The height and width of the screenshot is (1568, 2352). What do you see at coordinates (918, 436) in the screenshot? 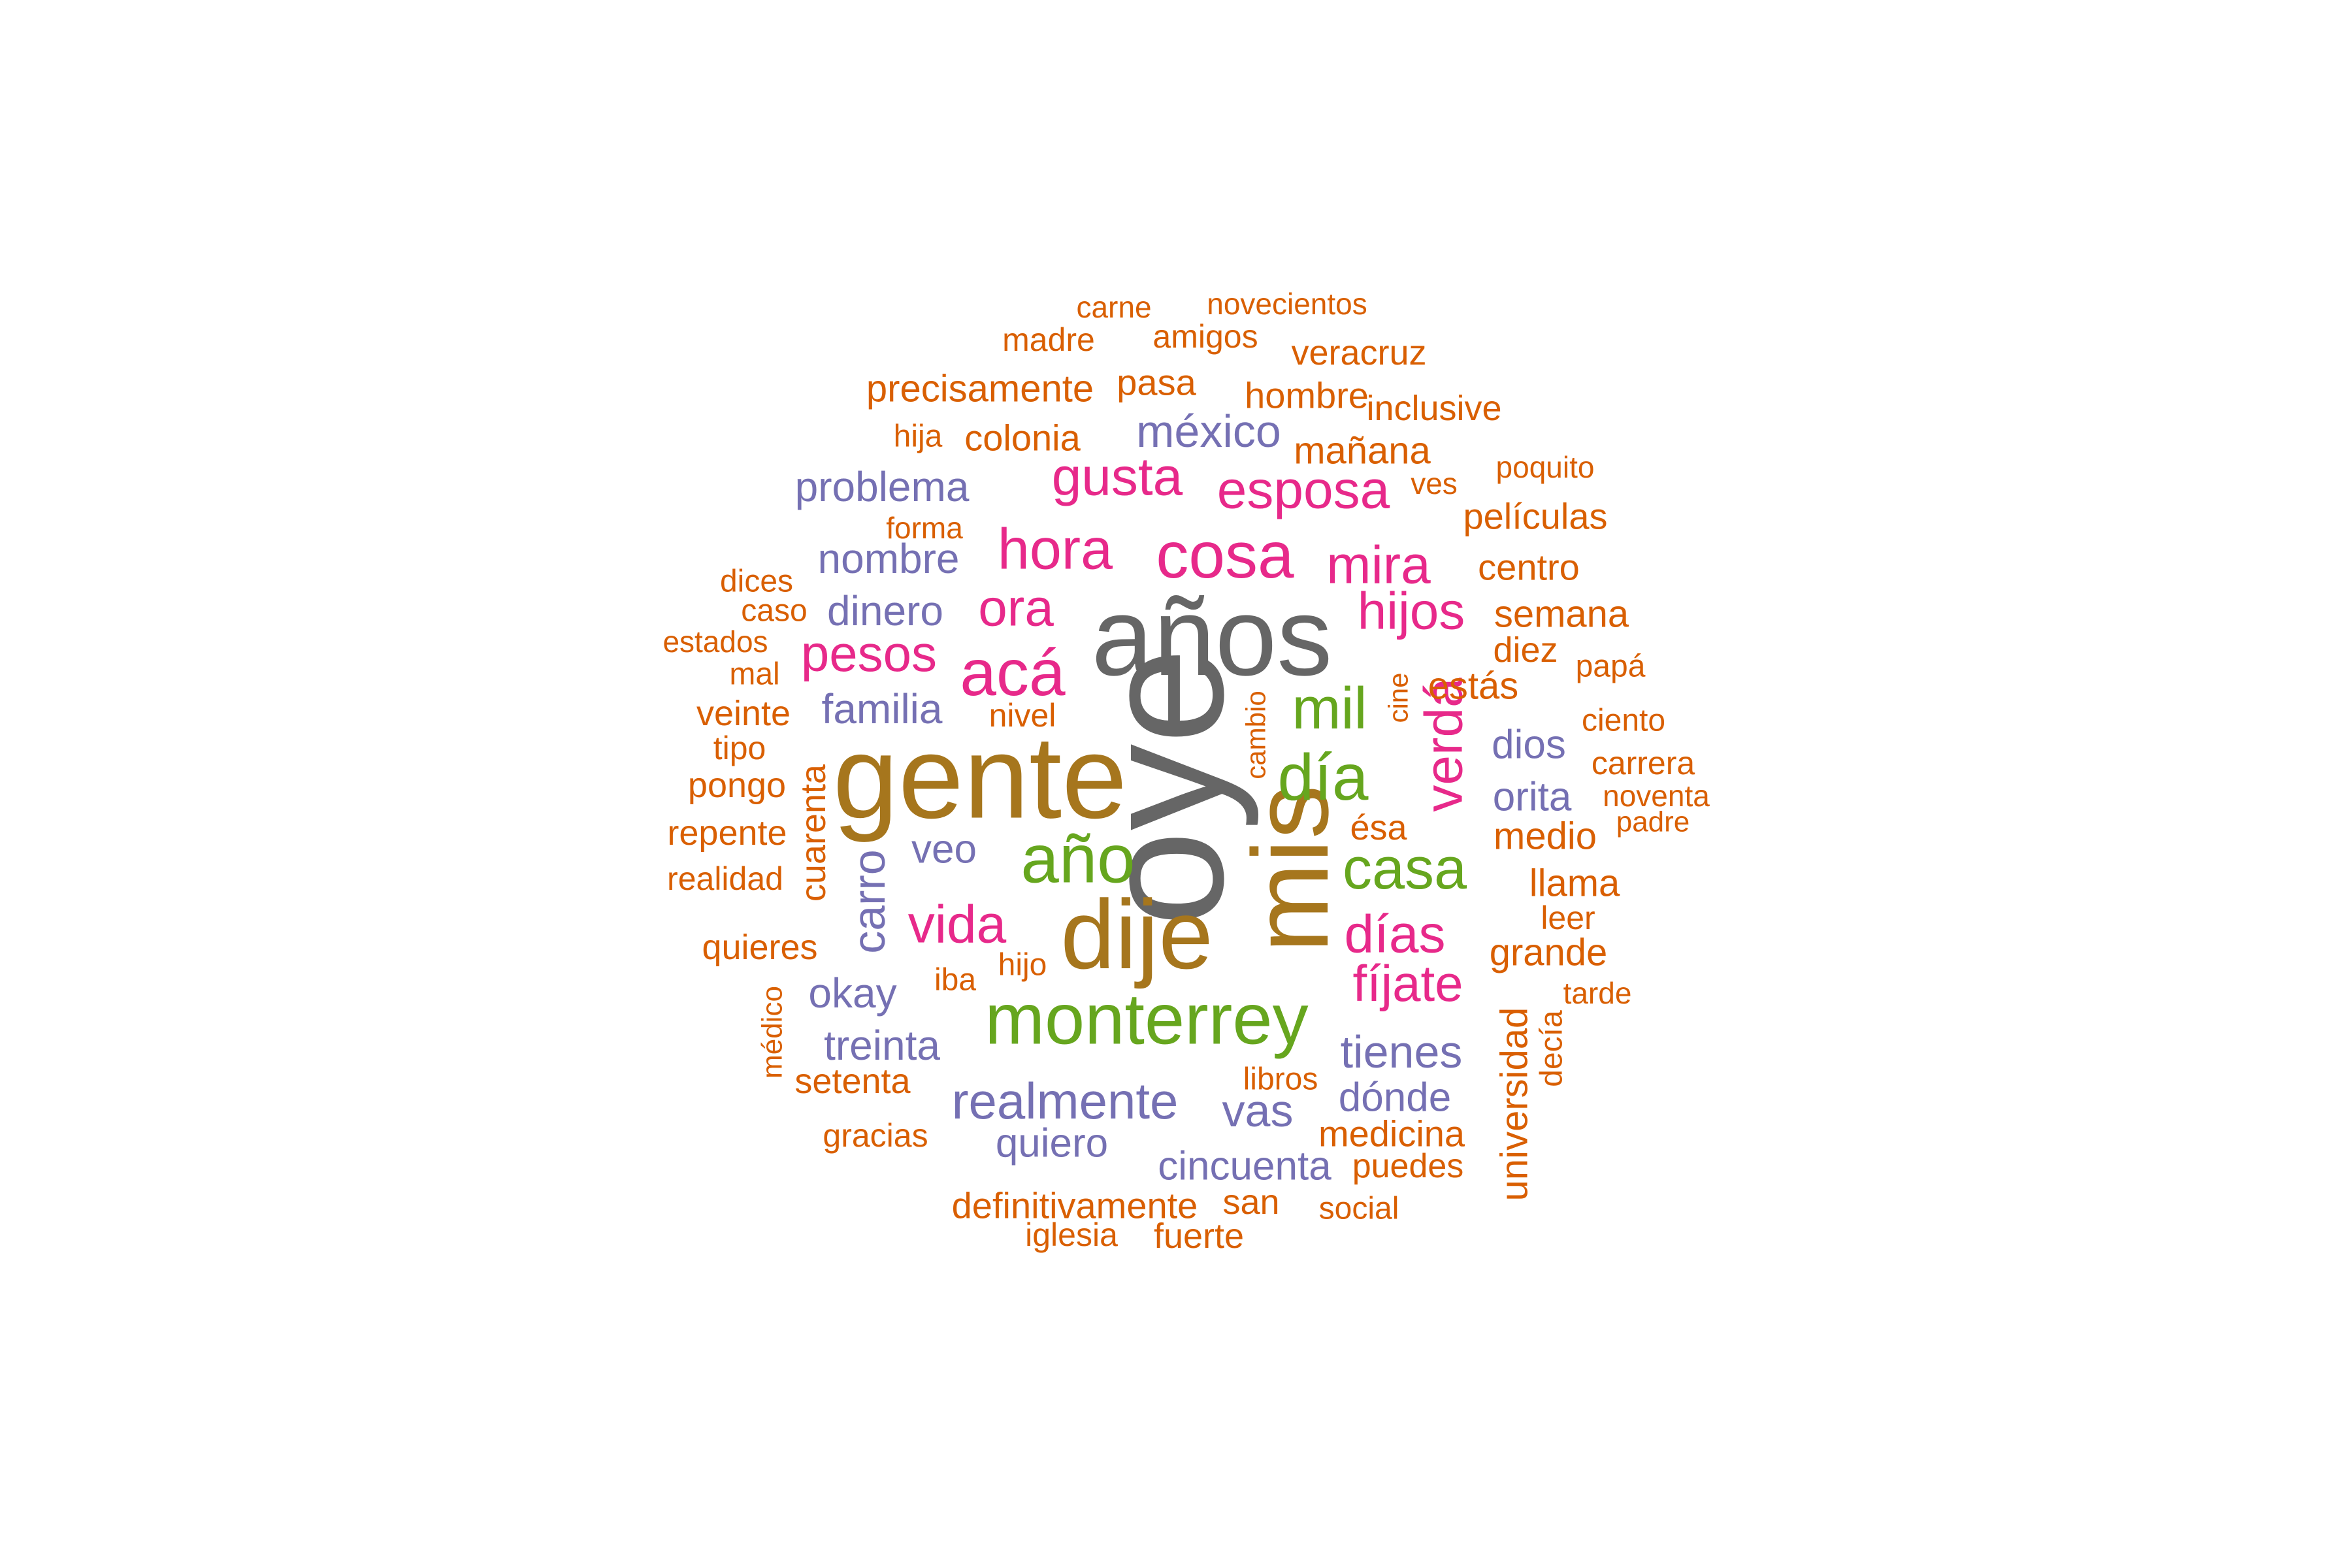
I see `word-hija: hija` at bounding box center [918, 436].